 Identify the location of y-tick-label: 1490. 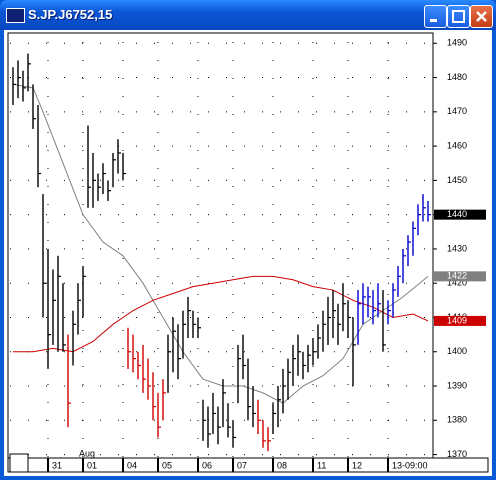
(457, 43).